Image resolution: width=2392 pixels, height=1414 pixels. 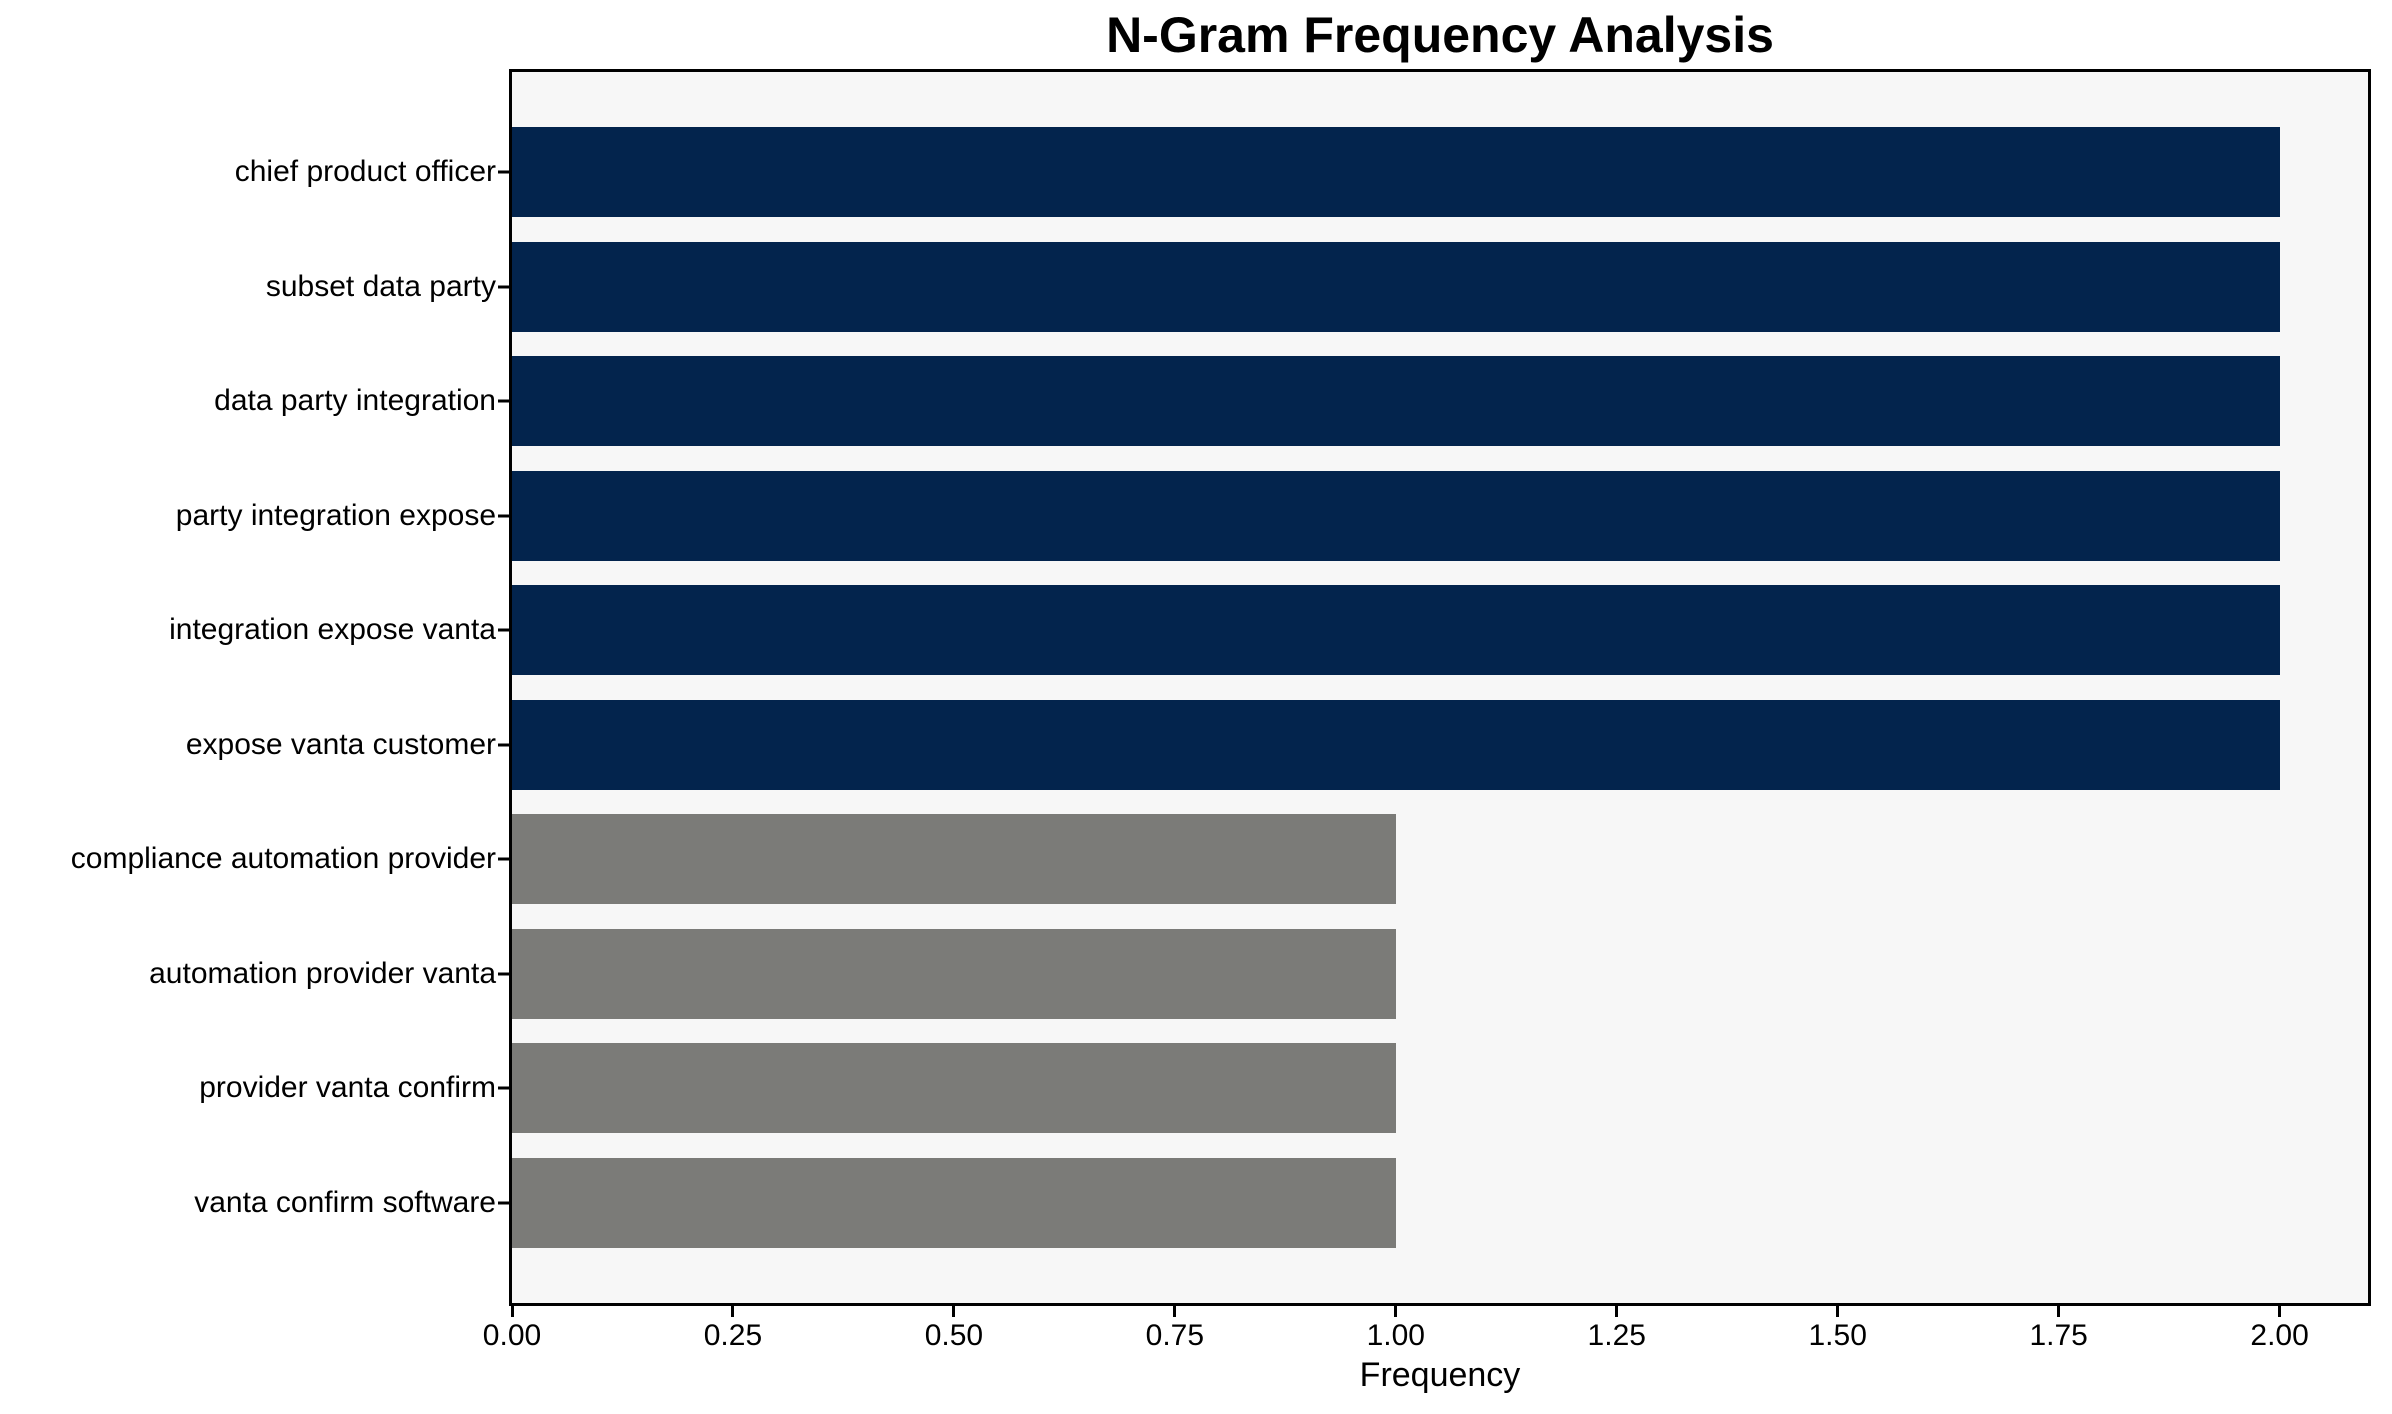 I want to click on x-tick-label: 2.00, so click(x=2279, y=1335).